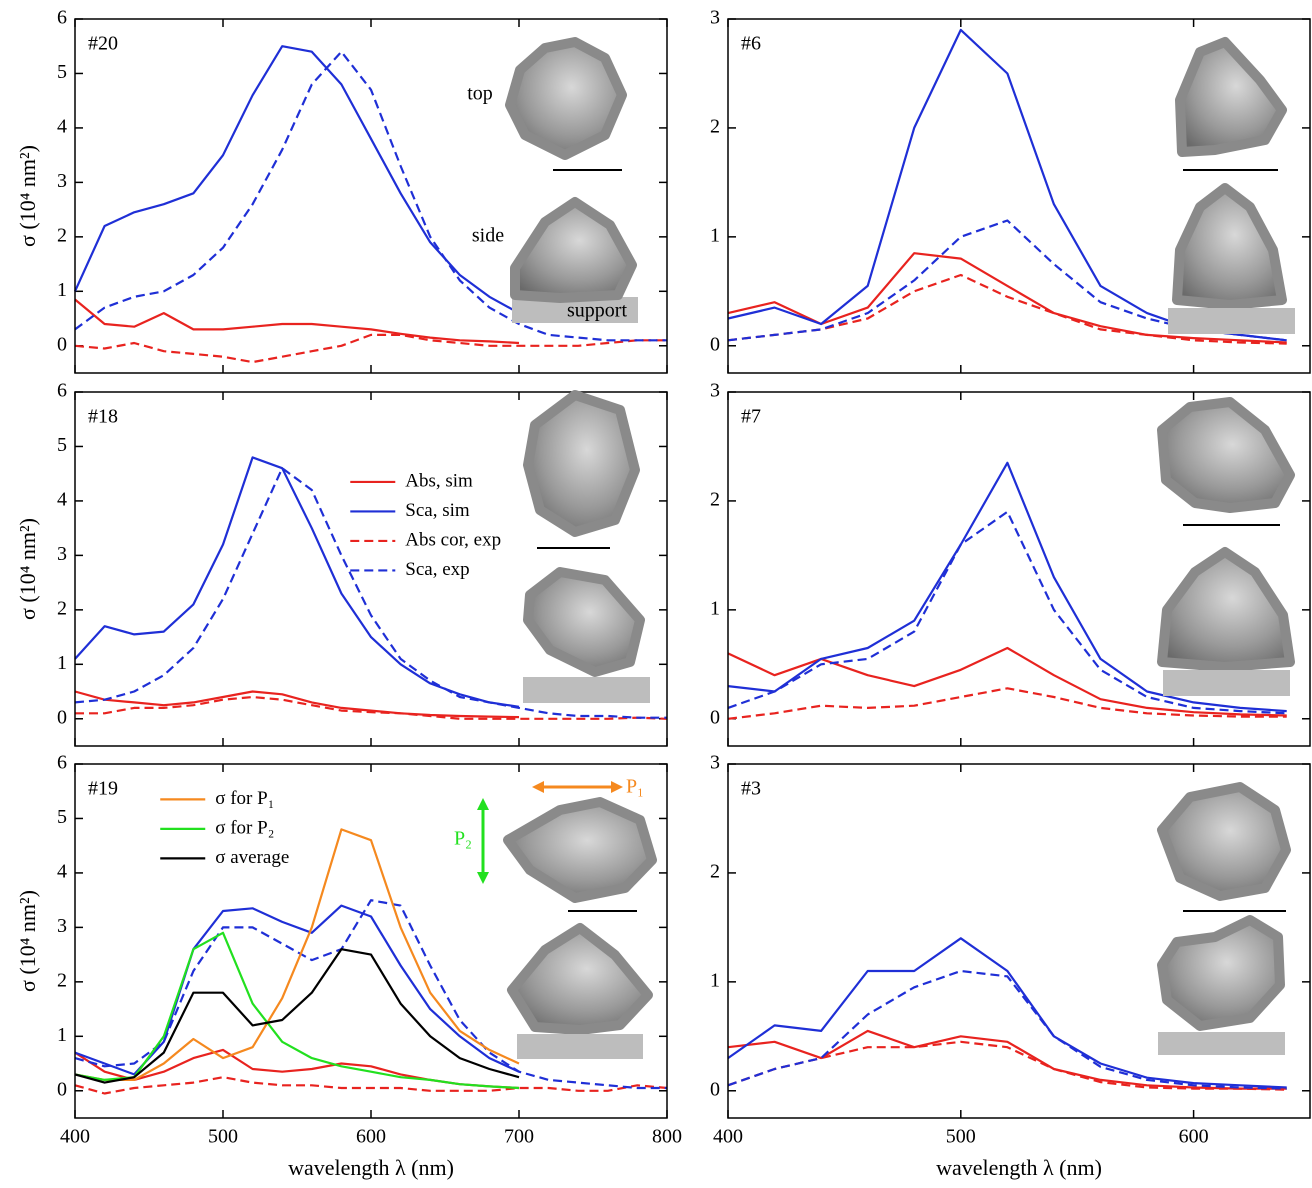  Describe the element at coordinates (519, 1137) in the screenshot. I see `x-tick-label: 700` at that location.